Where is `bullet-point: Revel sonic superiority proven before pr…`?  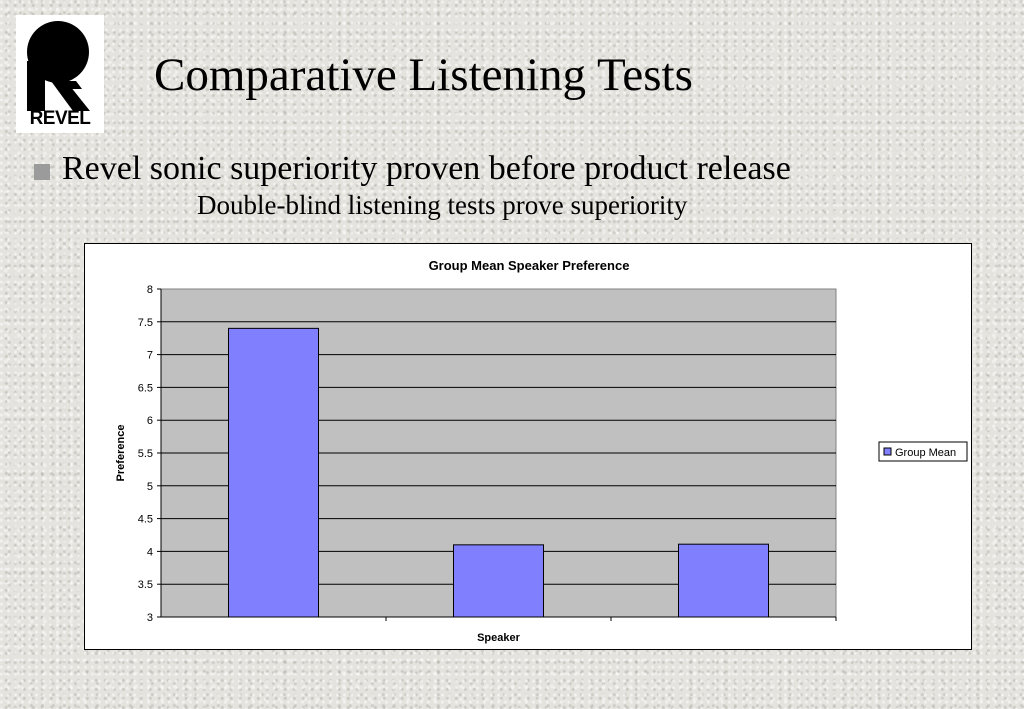
bullet-point: Revel sonic superiority proven before pr… is located at coordinates (412, 169).